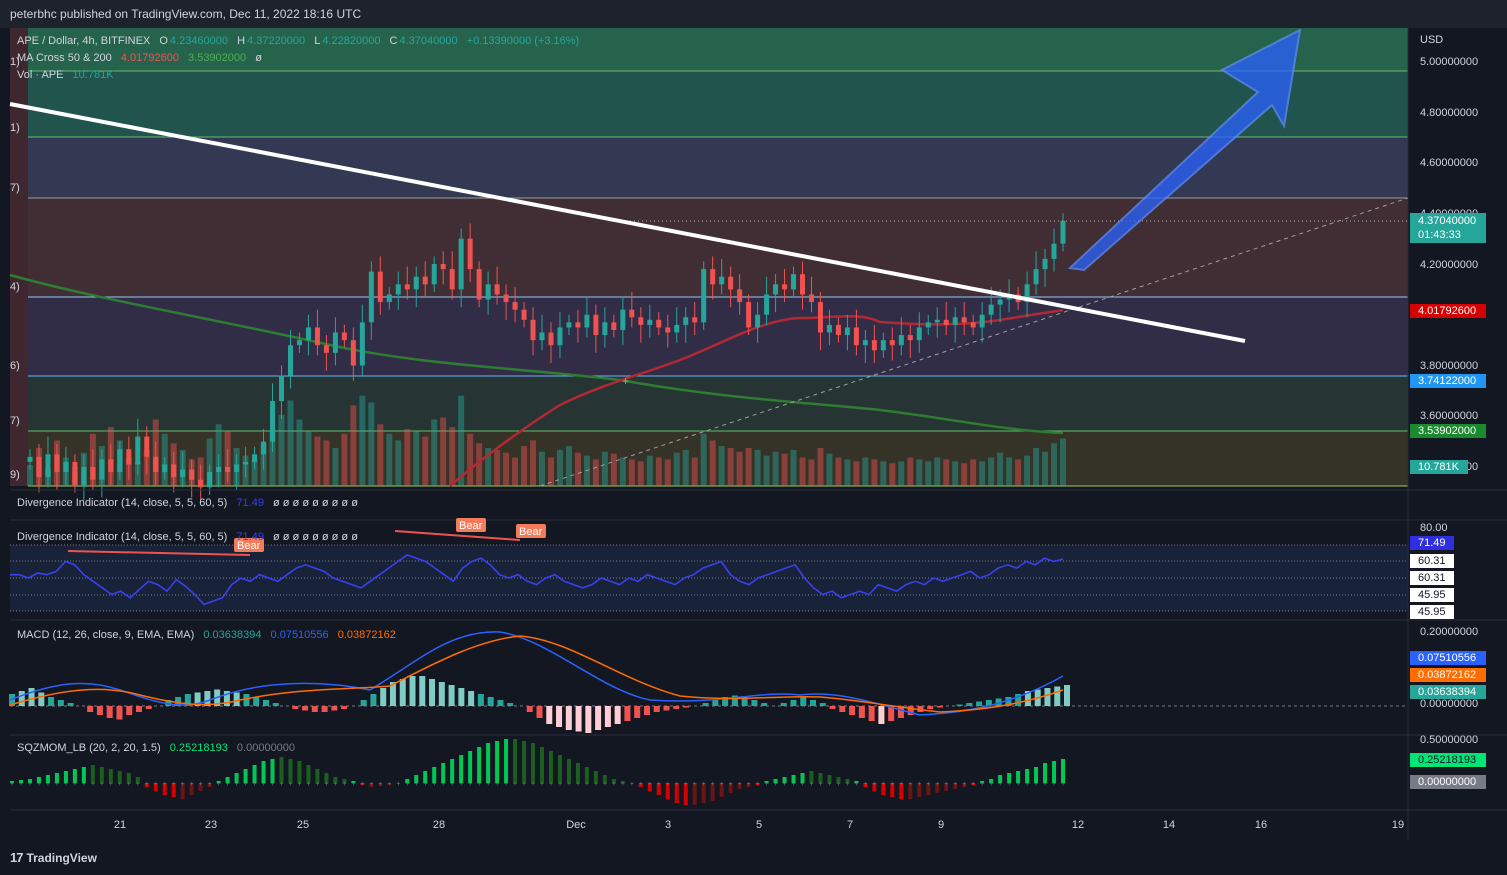  What do you see at coordinates (1432, 543) in the screenshot?
I see `rsi-tag: 71.49` at bounding box center [1432, 543].